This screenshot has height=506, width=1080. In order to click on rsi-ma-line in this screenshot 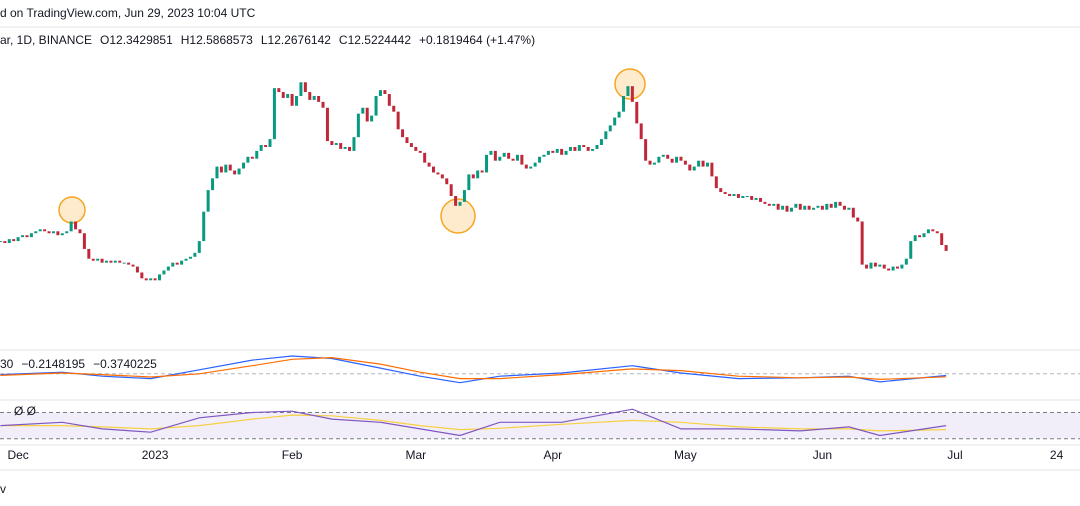, I will do `click(473, 423)`.